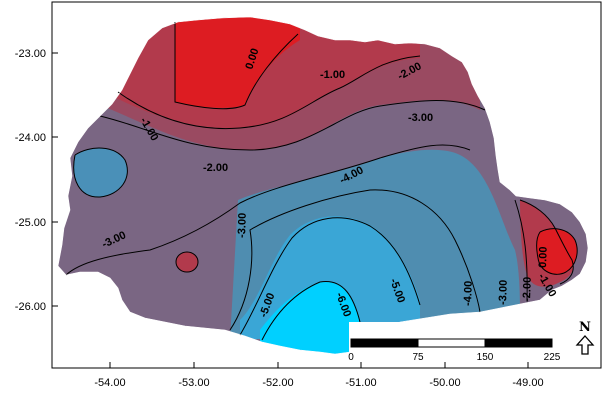 The image size is (603, 398). What do you see at coordinates (30, 307) in the screenshot?
I see `y-tick-label: -26.00` at bounding box center [30, 307].